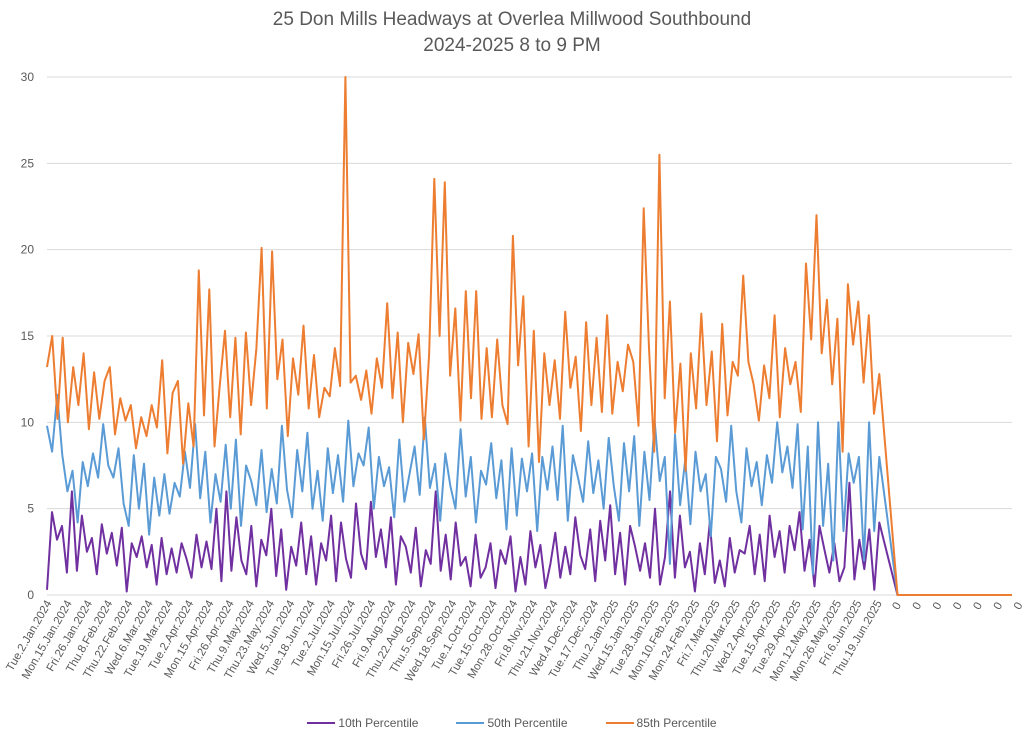  I want to click on y-tick-label: 15, so click(28, 336).